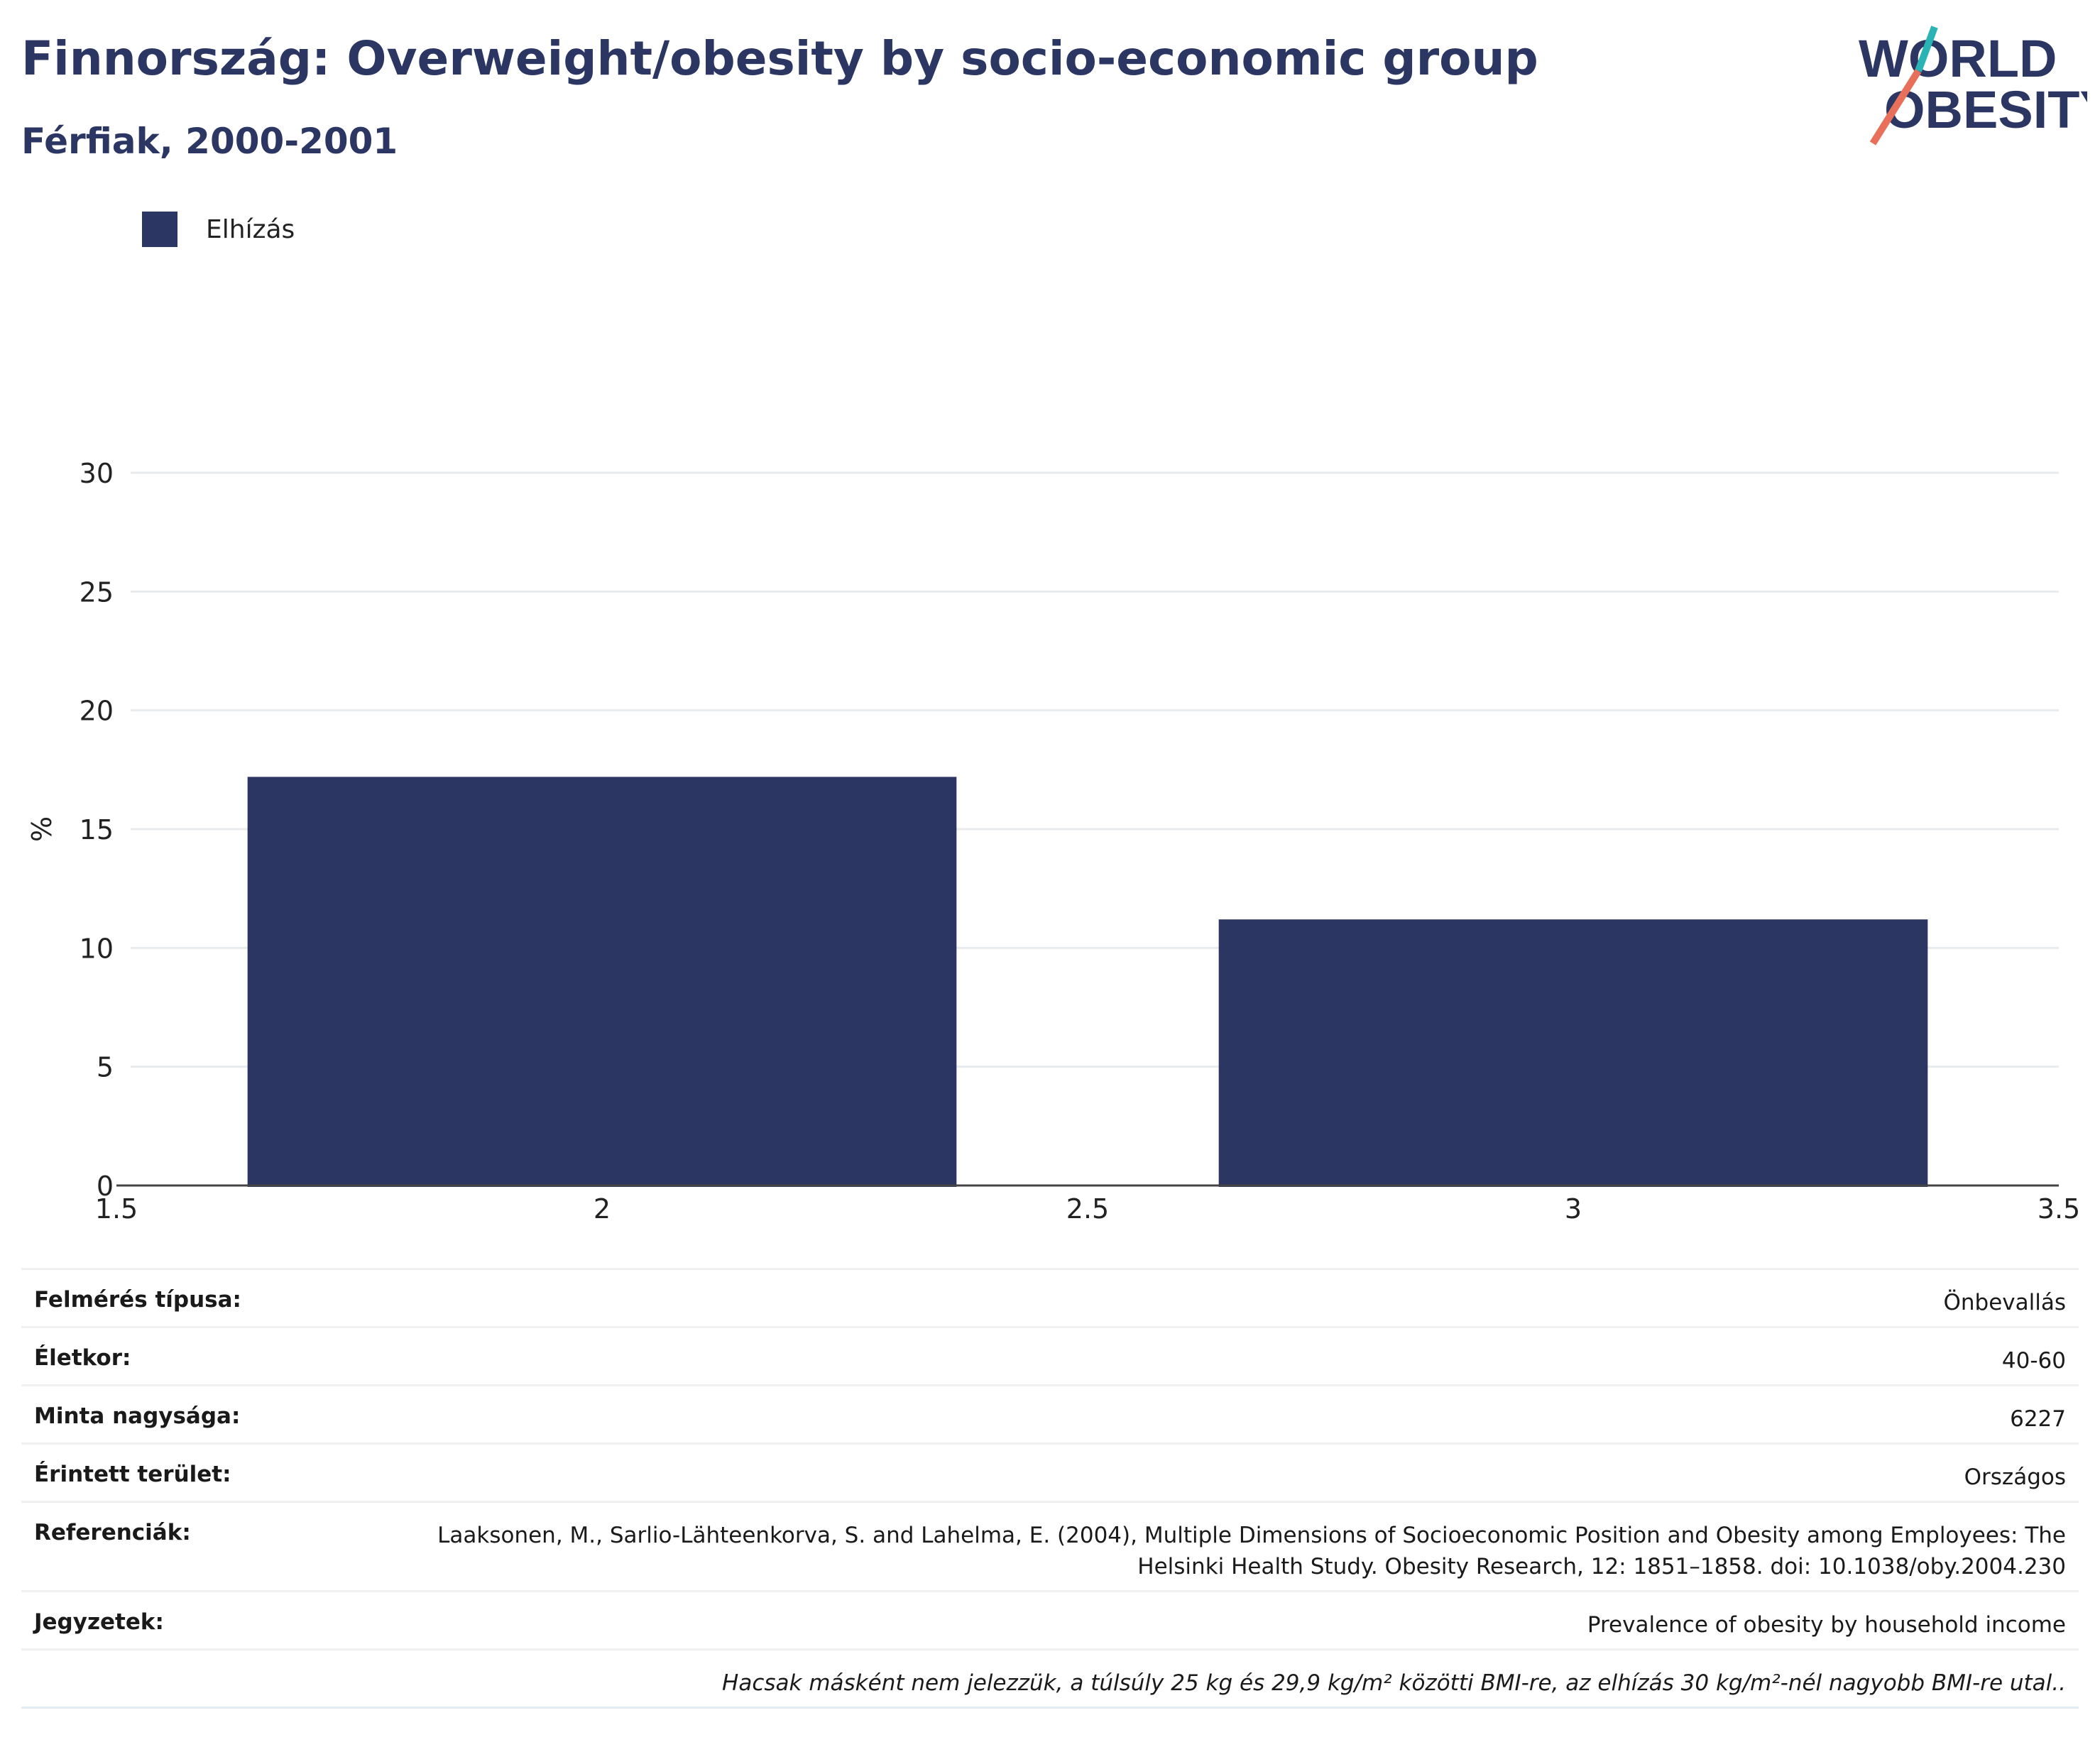  What do you see at coordinates (97, 948) in the screenshot?
I see `y-tick-label: 10` at bounding box center [97, 948].